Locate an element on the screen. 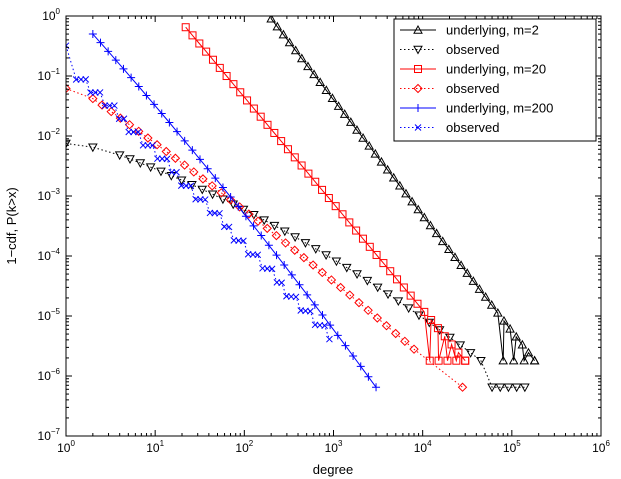 The height and width of the screenshot is (479, 621). legend-label: observed is located at coordinates (472, 127).